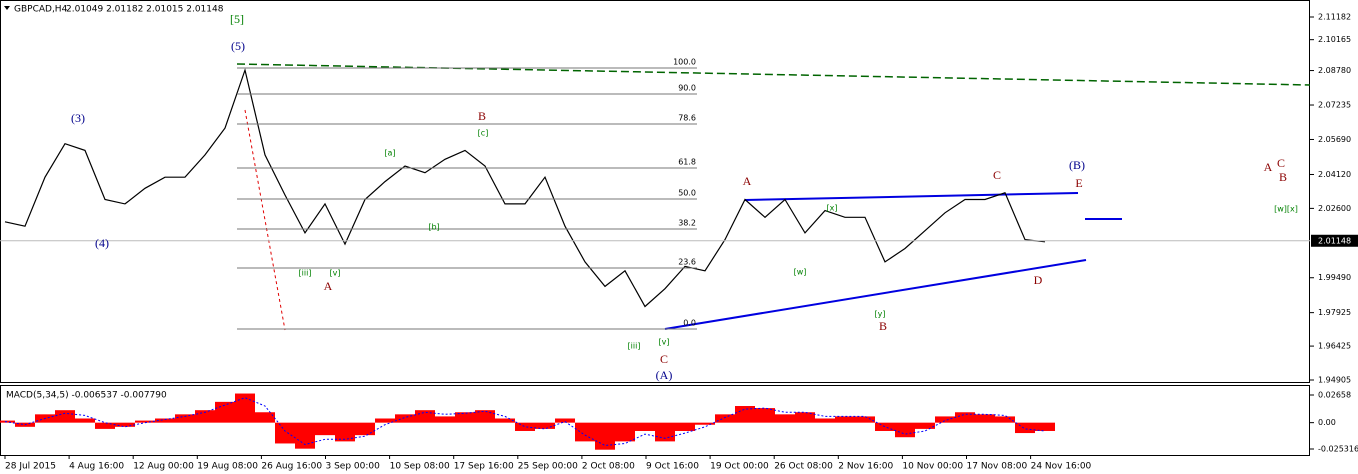 This screenshot has height=474, width=1358. Describe the element at coordinates (41, 10) in the screenshot. I see `chart-title: GBPCAD,H4` at that location.